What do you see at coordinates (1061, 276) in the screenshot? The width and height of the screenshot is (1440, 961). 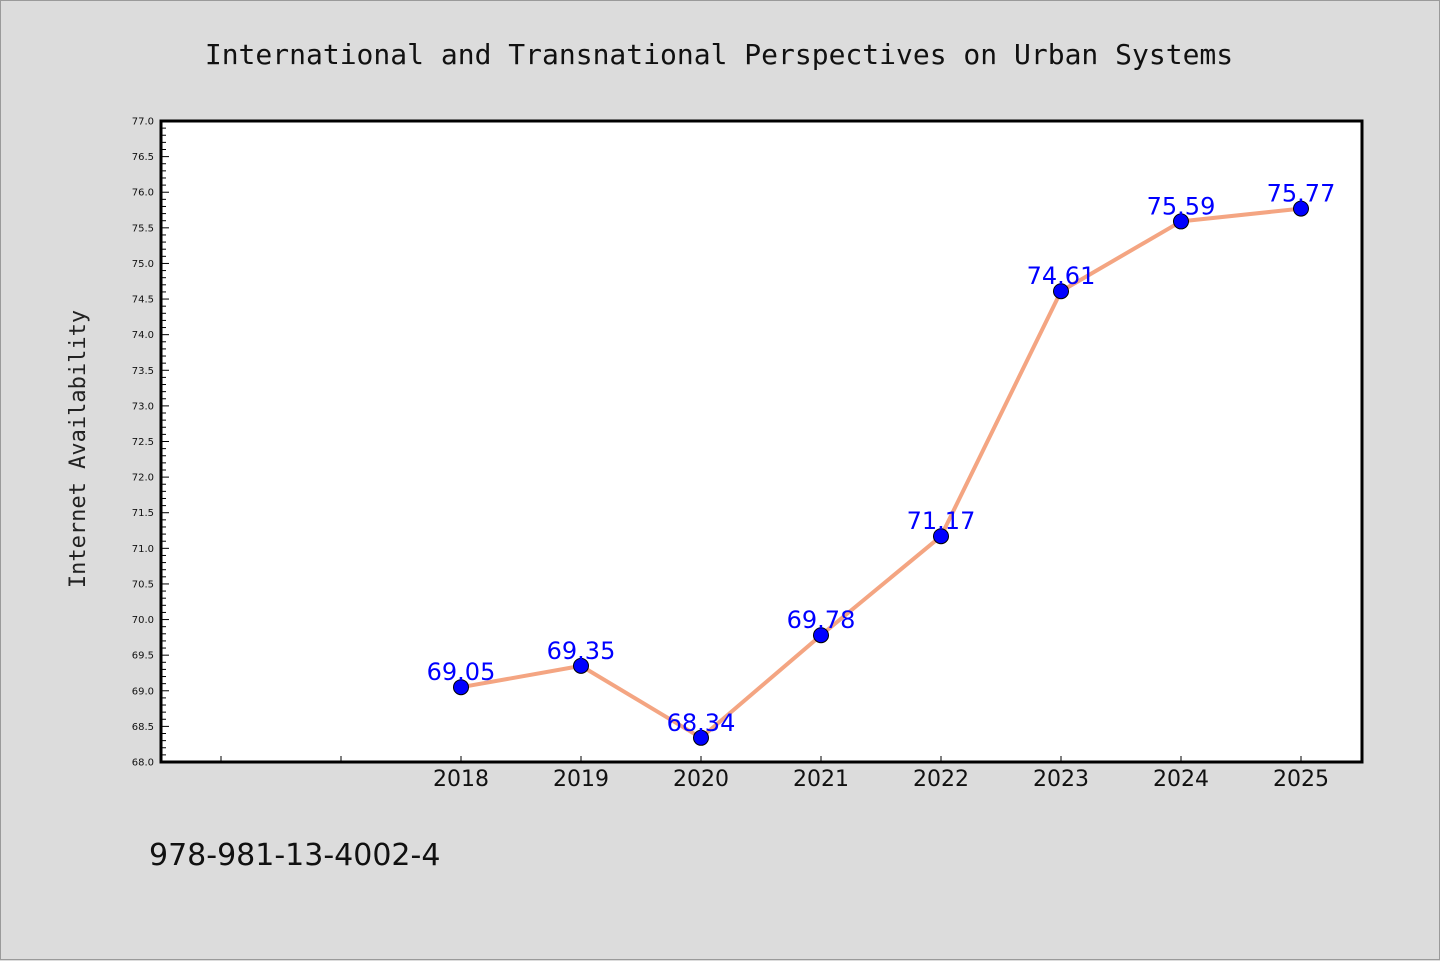 I see `data-label: 74.61` at bounding box center [1061, 276].